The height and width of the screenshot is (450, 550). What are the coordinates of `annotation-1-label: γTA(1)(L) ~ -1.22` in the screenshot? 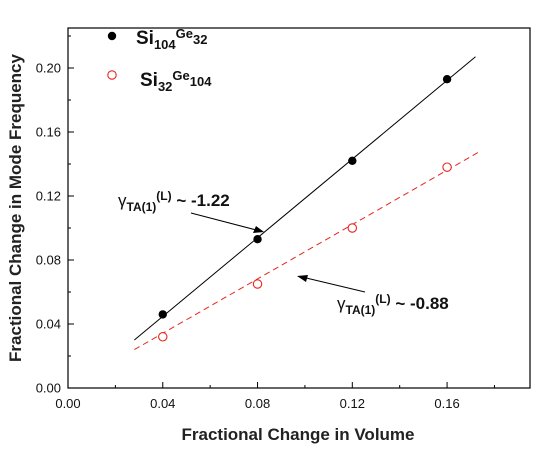 It's located at (174, 201).